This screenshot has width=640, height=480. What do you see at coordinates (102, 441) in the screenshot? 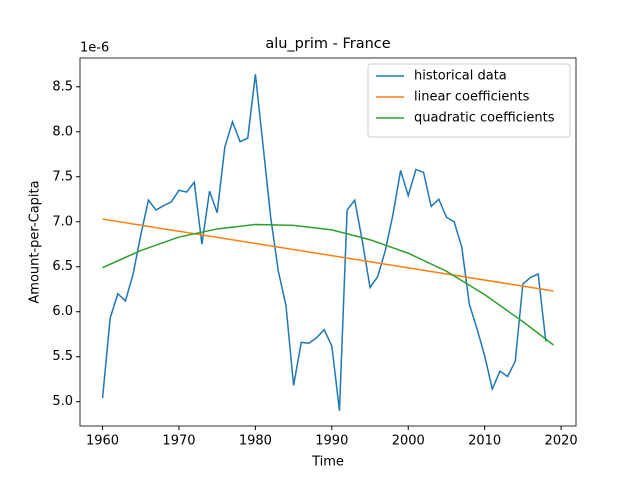
I see `x-tick-label: 1960` at bounding box center [102, 441].